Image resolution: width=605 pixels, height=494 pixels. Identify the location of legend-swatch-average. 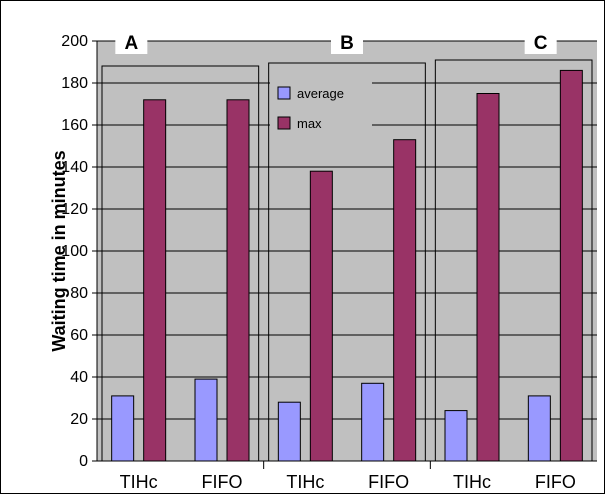
(284, 93).